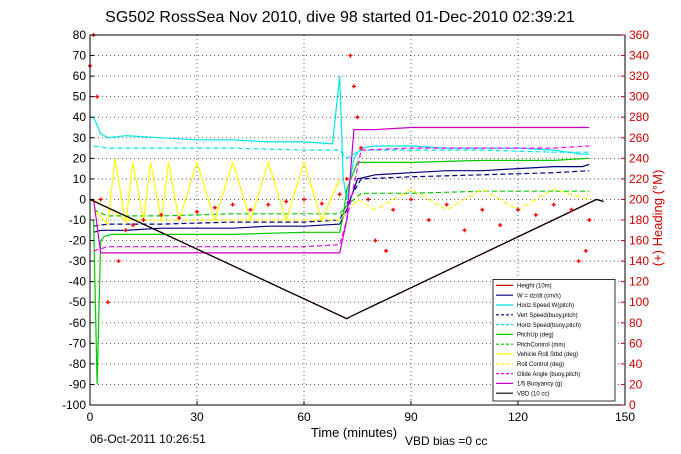  Describe the element at coordinates (90, 417) in the screenshot. I see `x-tick-label-0: 0` at that location.